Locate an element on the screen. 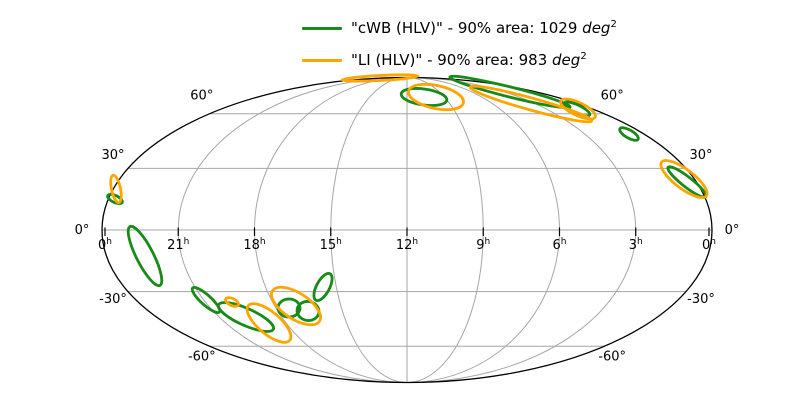 Image resolution: width=800 pixels, height=400 pixels. ra-tick-label: 12h is located at coordinates (407, 245).